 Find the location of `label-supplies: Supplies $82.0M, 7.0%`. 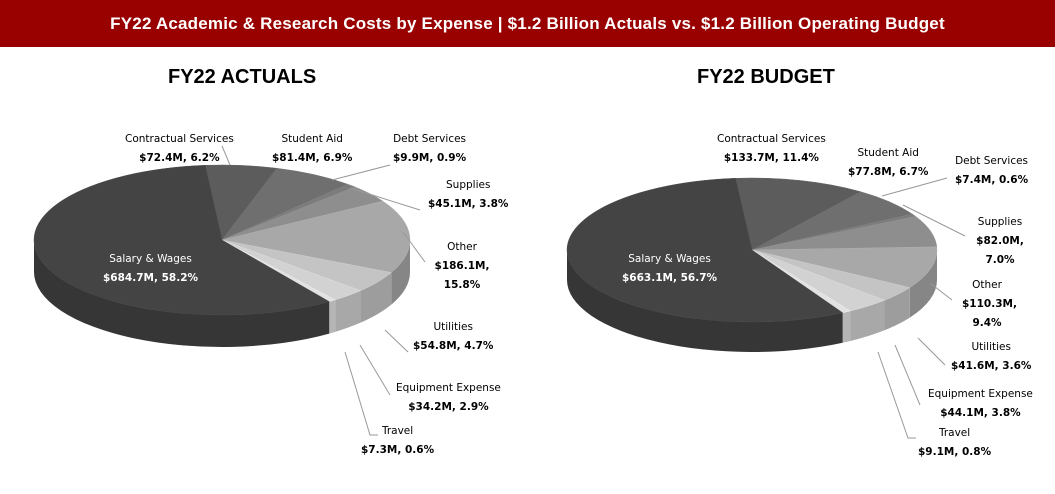

label-supplies: Supplies $82.0M, 7.0% is located at coordinates (1000, 241).